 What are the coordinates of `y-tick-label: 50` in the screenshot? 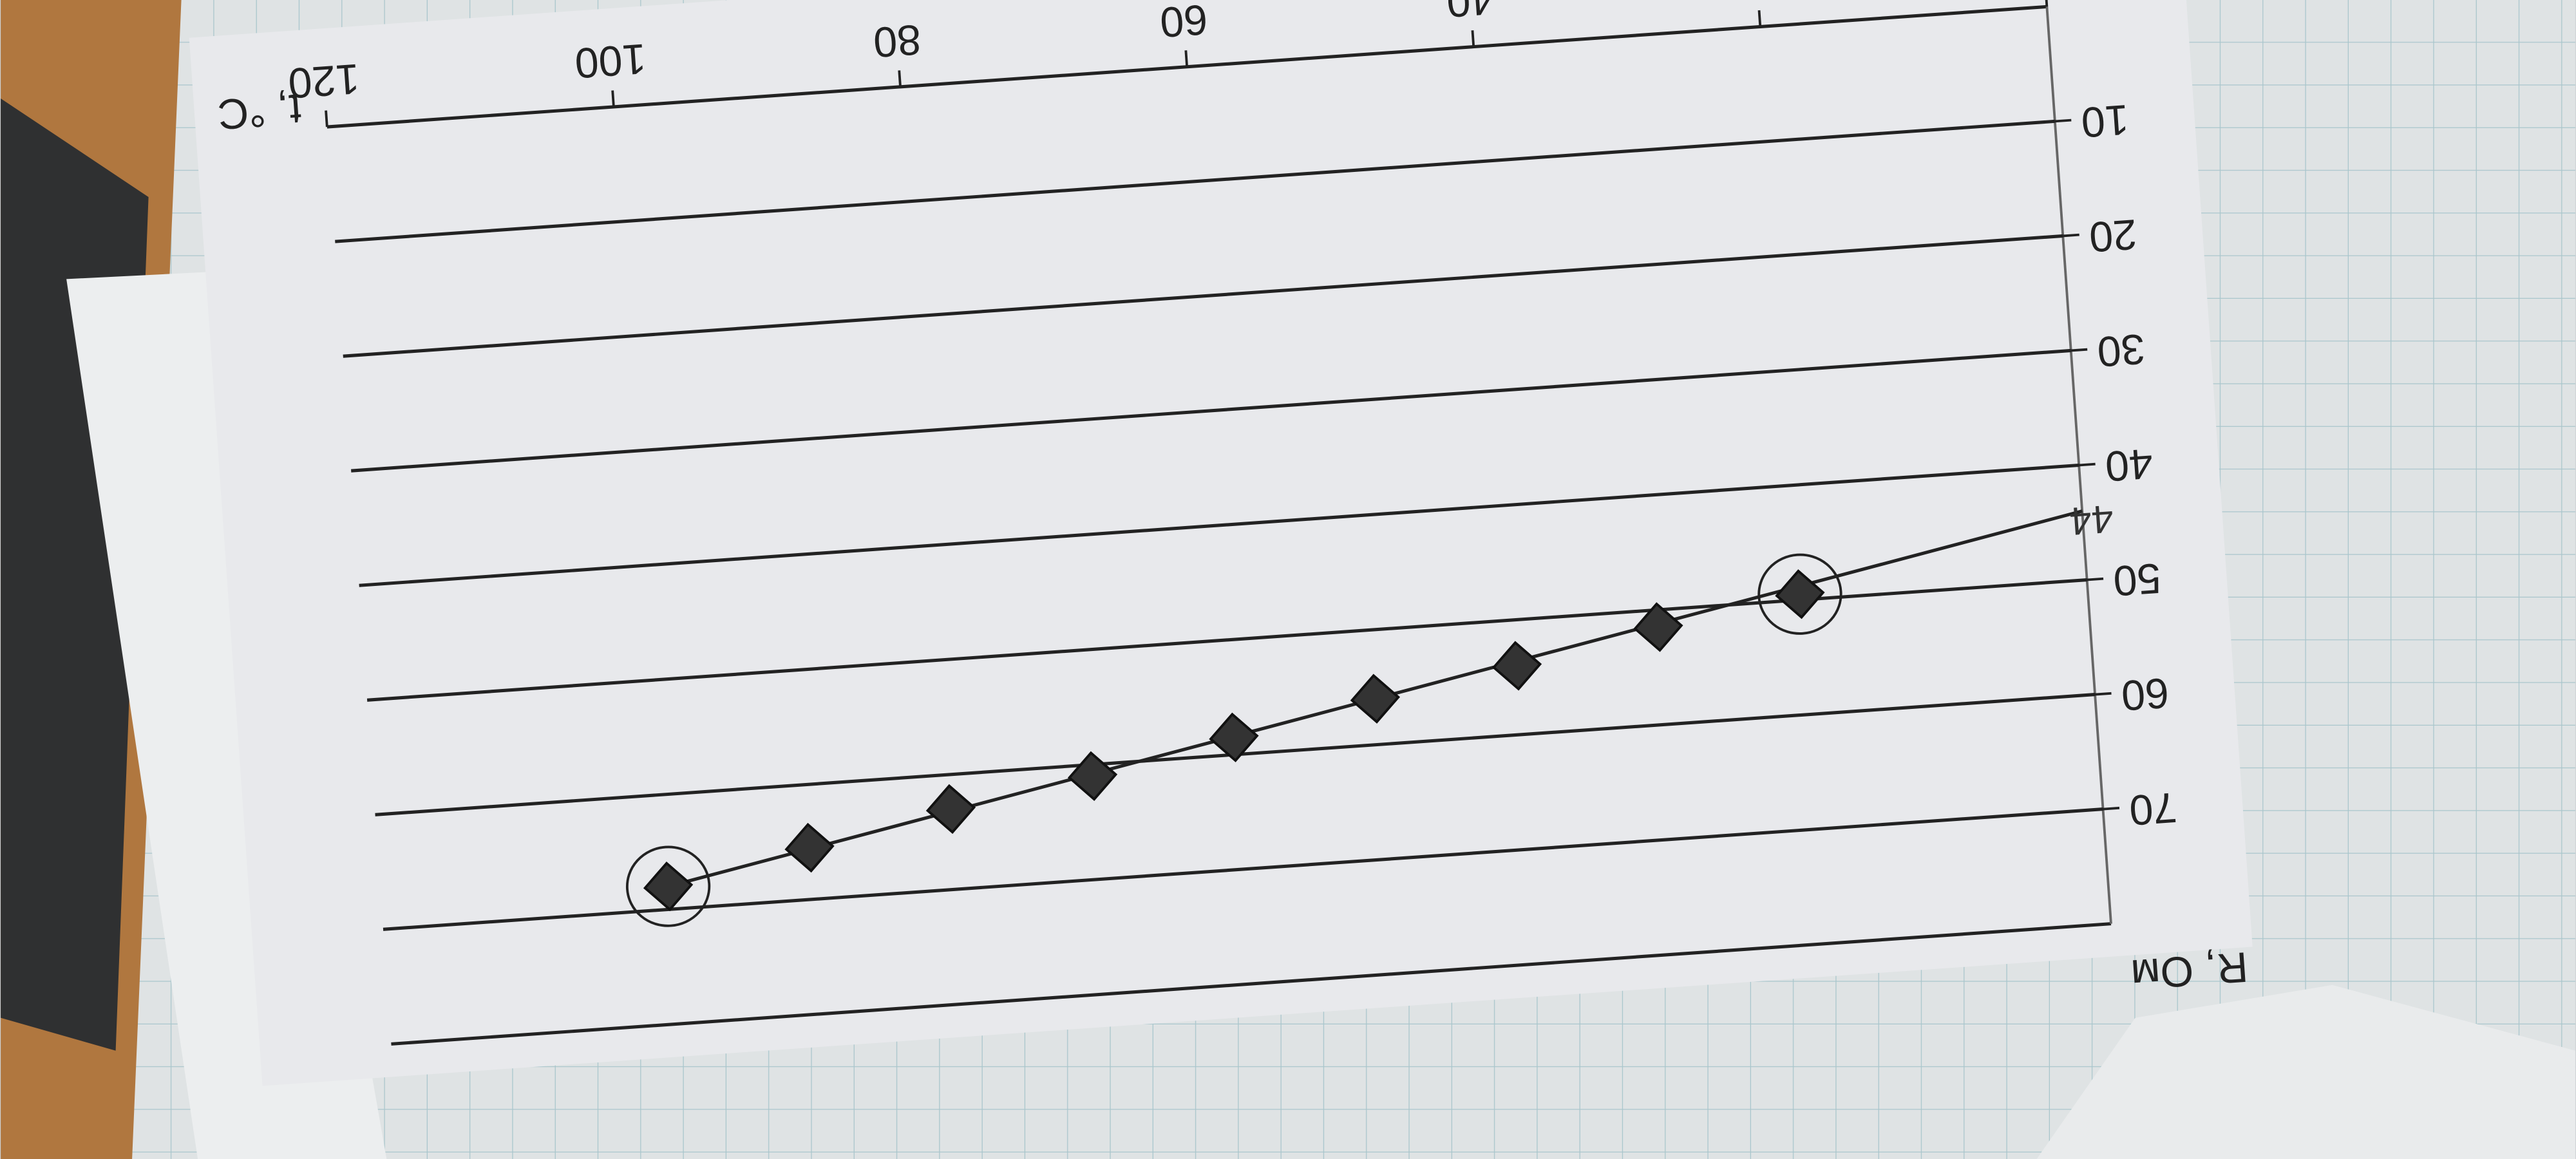 It's located at (2137, 579).